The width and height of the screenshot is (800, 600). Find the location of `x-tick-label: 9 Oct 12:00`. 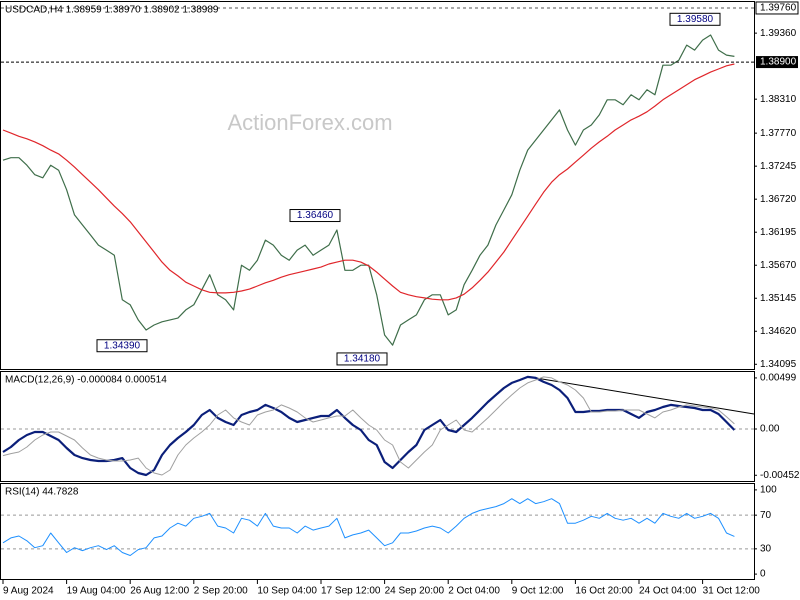

x-tick-label: 9 Oct 12:00 is located at coordinates (538, 591).